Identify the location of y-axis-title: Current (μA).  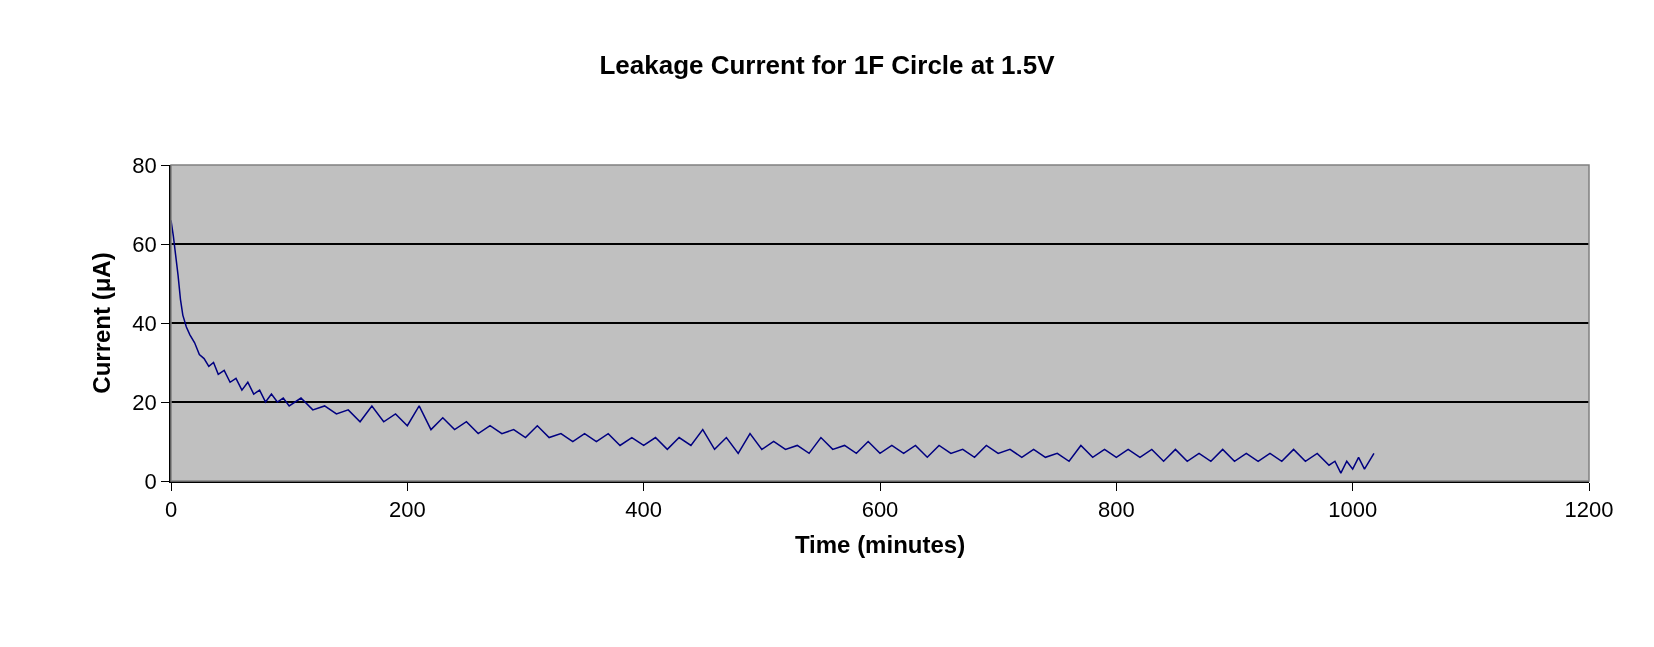
(101, 323).